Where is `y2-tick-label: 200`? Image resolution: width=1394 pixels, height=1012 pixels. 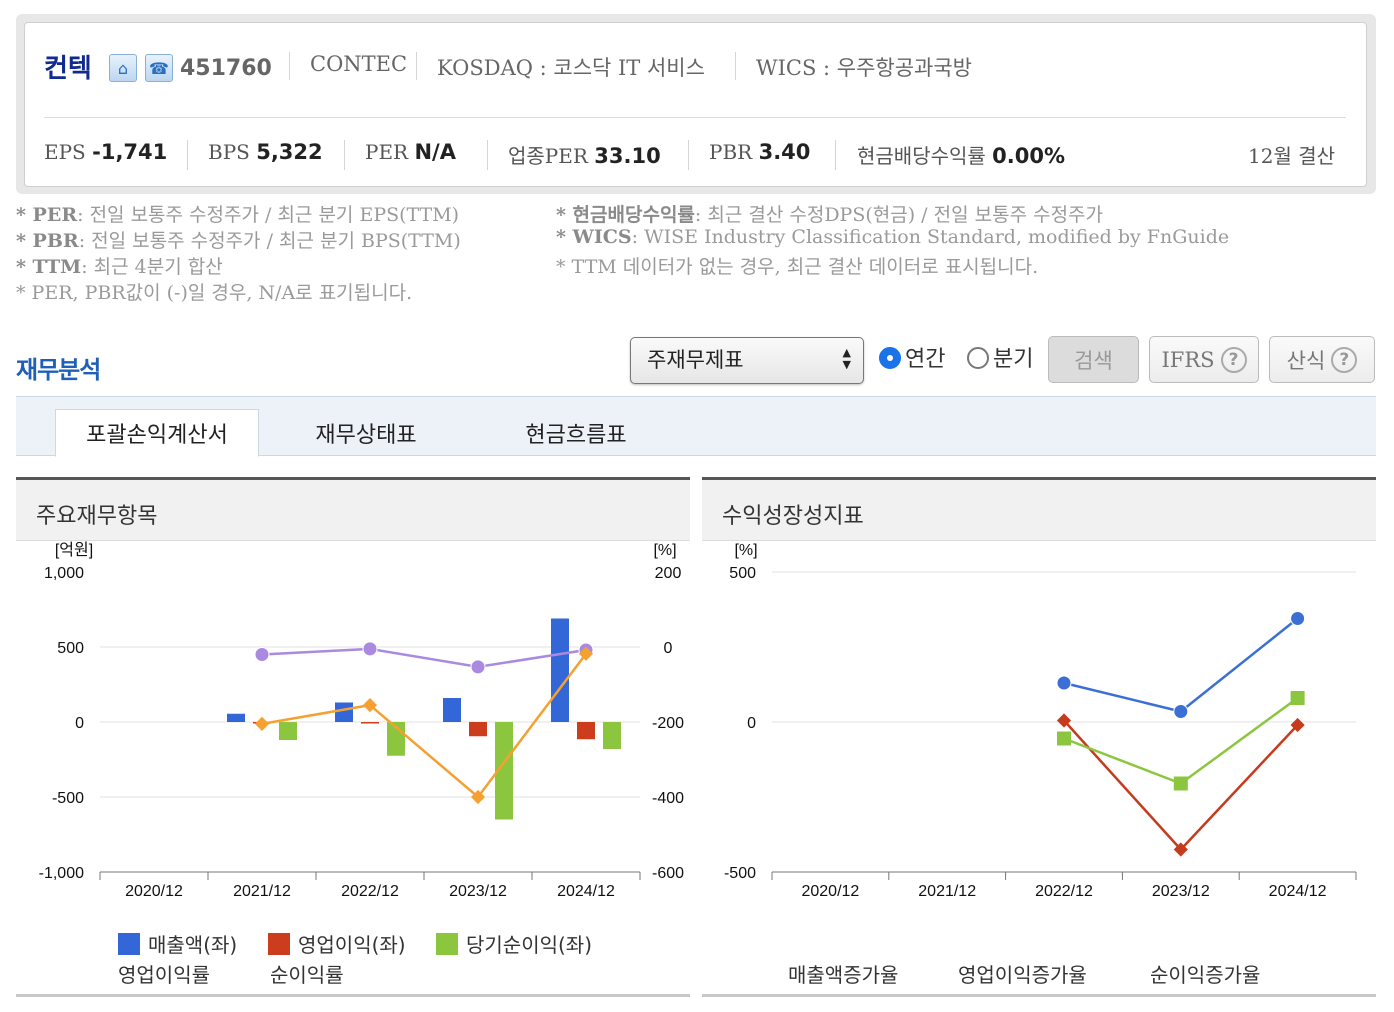 y2-tick-label: 200 is located at coordinates (668, 573).